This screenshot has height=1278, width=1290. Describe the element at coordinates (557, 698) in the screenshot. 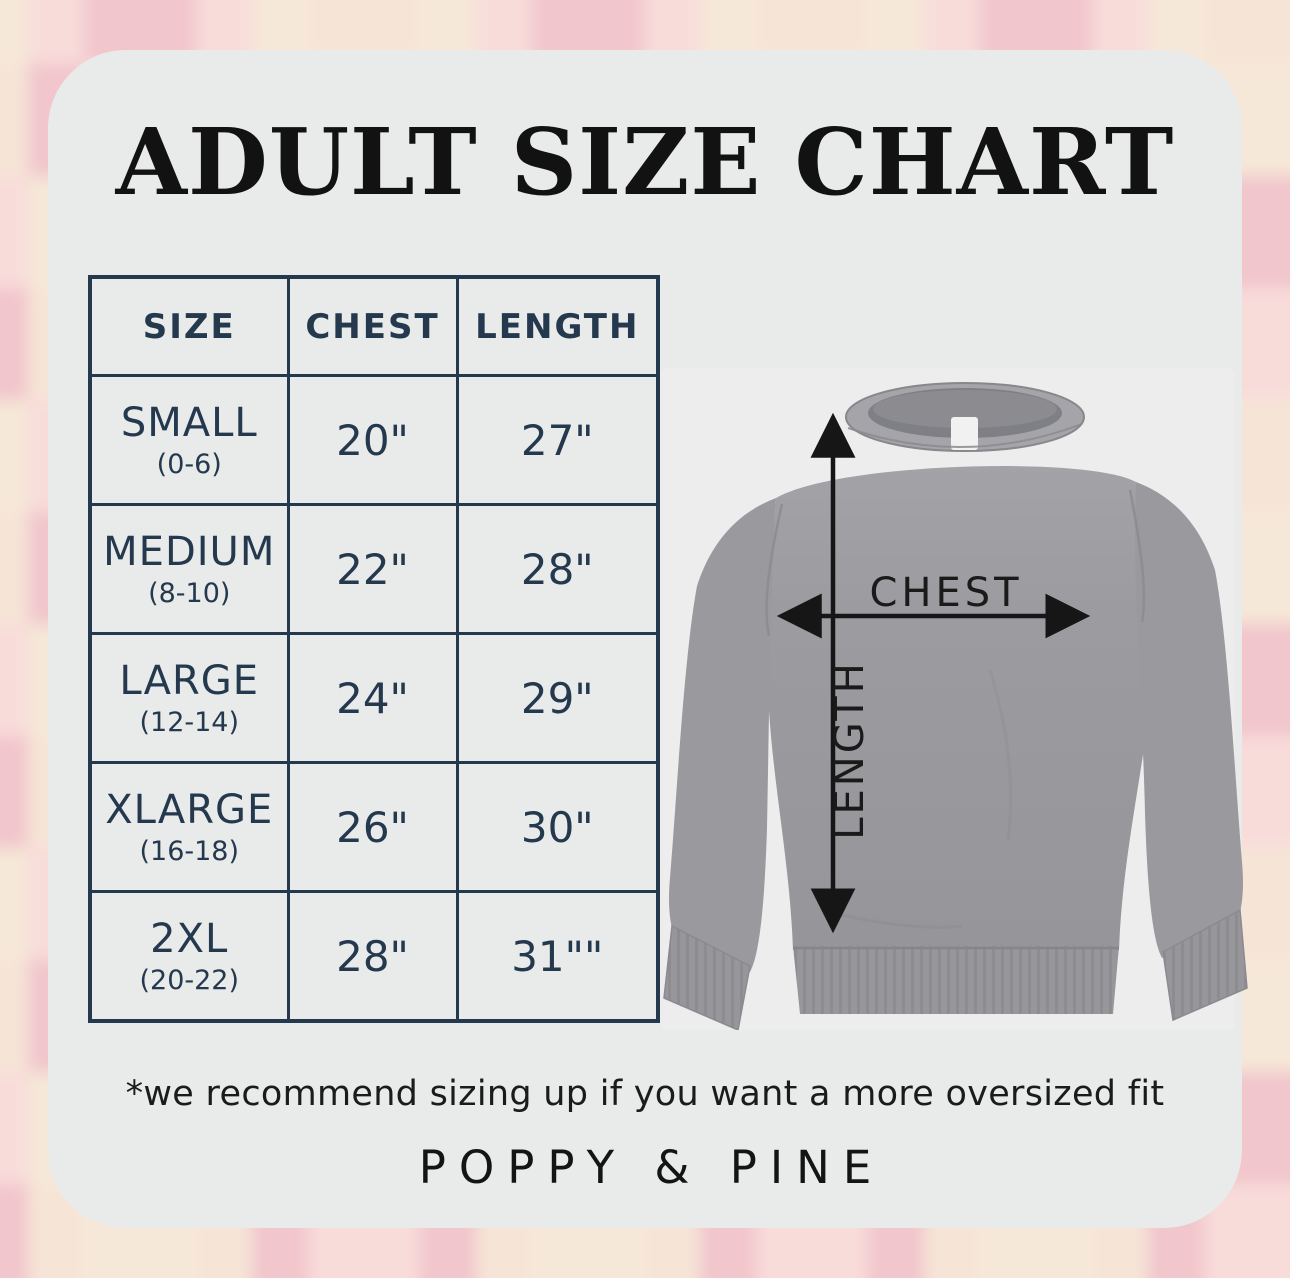

I see `length-cell: 29"` at that location.